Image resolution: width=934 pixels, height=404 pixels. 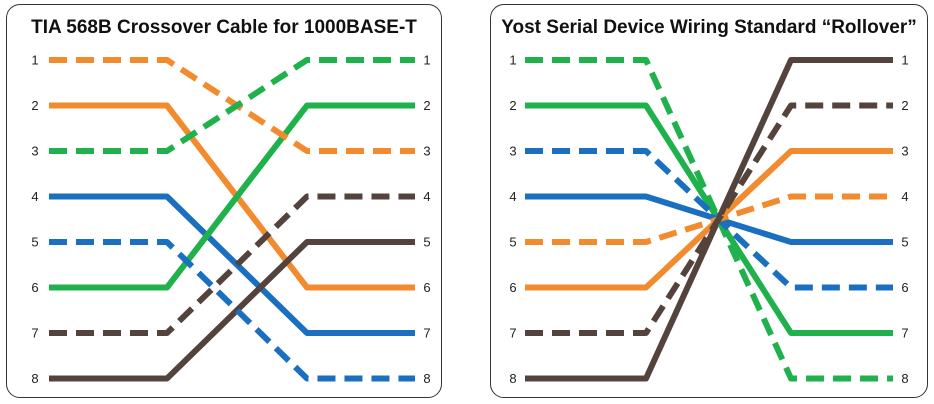 I want to click on crossover-left-pin-label: 6, so click(x=34, y=287).